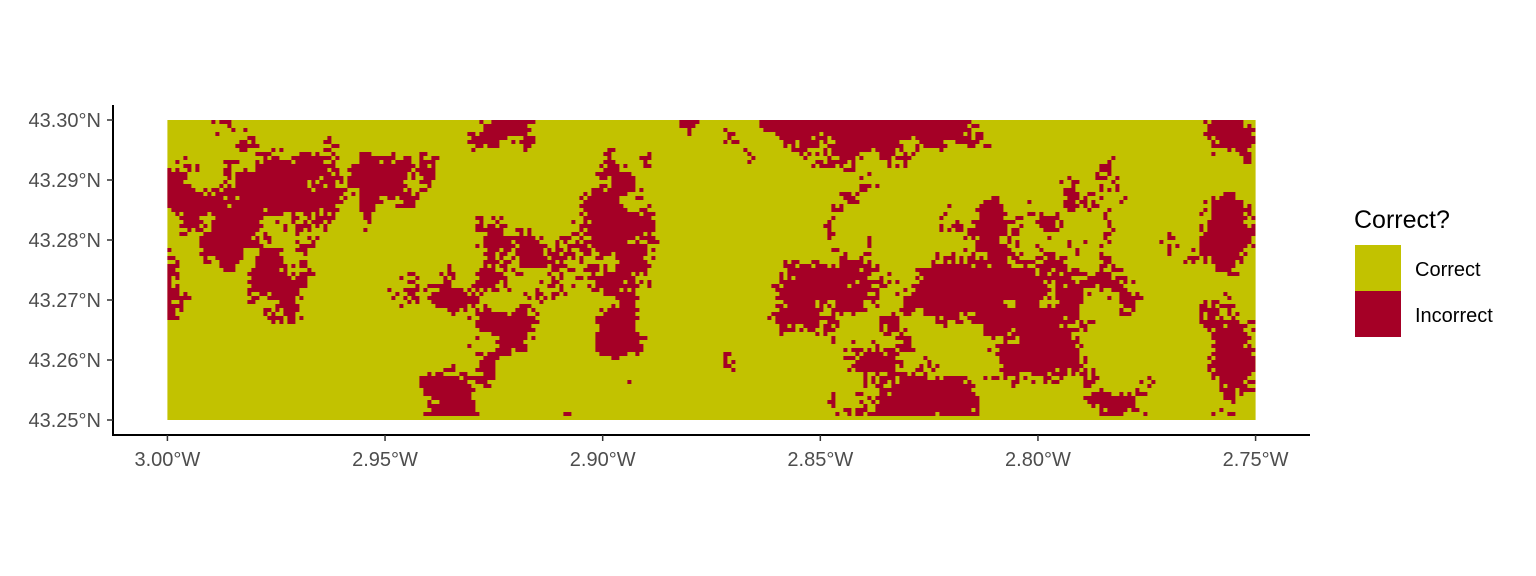 This screenshot has width=1536, height=576. What do you see at coordinates (1402, 220) in the screenshot?
I see `legend-title: Correct?` at bounding box center [1402, 220].